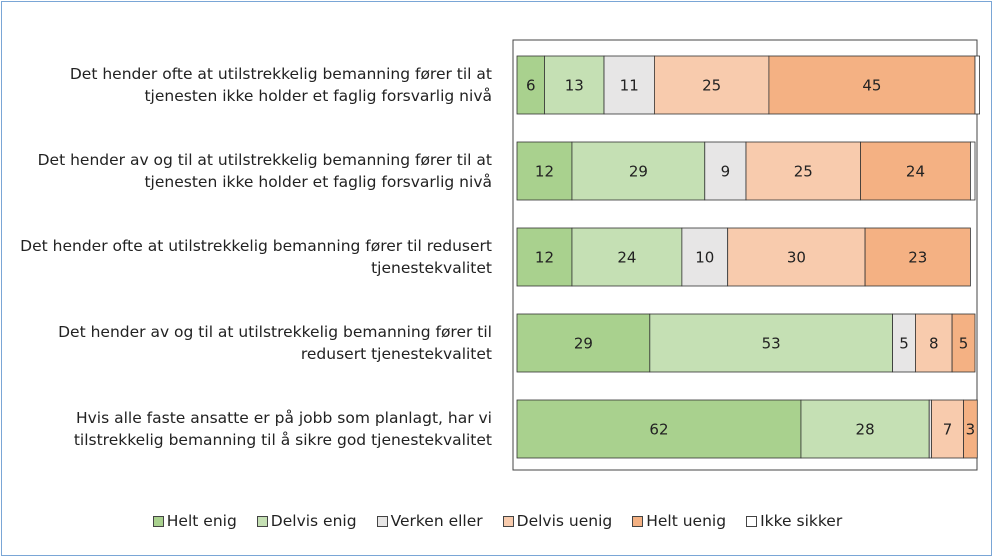 This screenshot has height=559, width=995. I want to click on data-label: 13, so click(574, 86).